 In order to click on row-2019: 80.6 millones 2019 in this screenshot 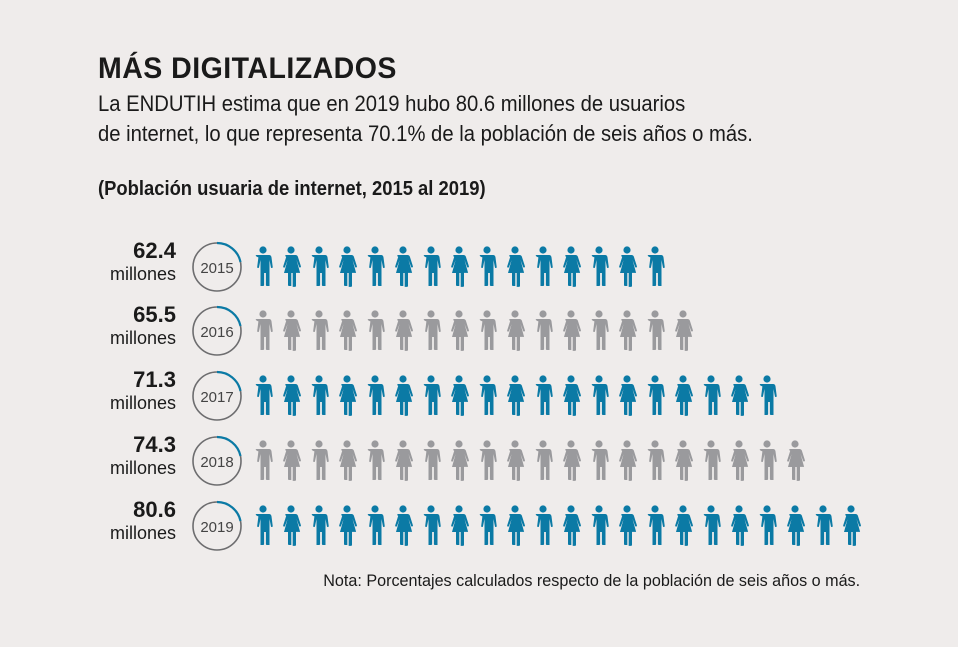, I will do `click(479, 526)`.